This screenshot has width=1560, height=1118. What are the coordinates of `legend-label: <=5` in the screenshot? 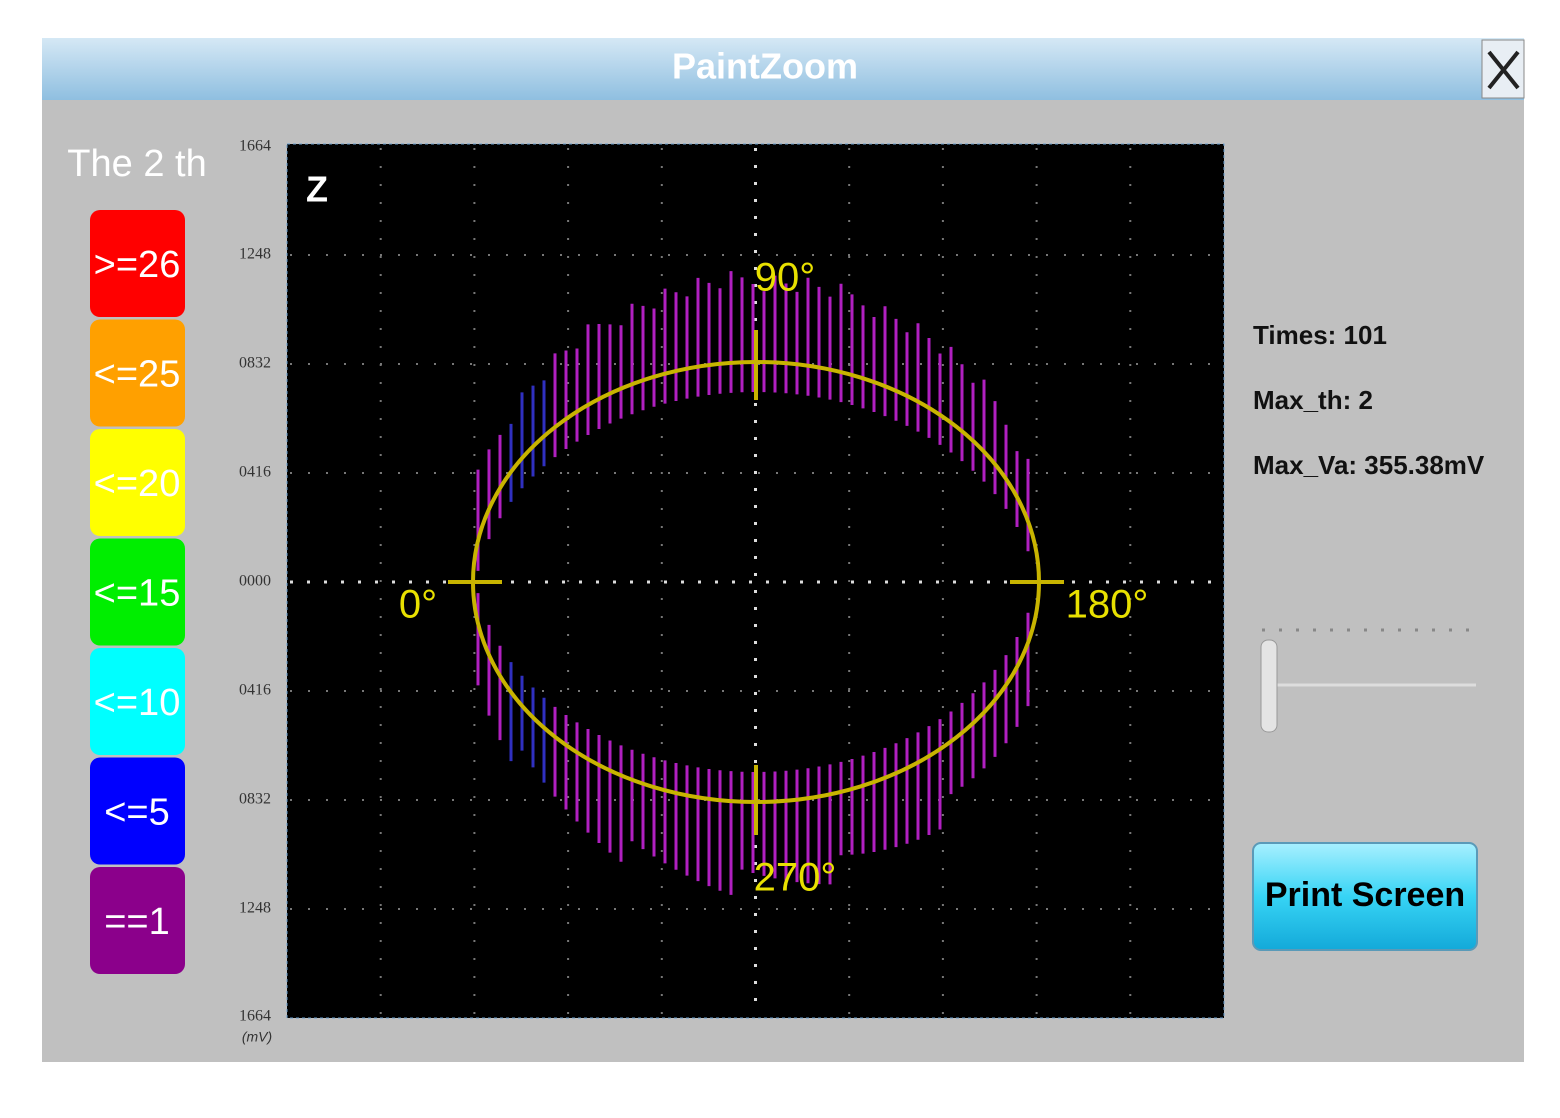 It's located at (137, 813).